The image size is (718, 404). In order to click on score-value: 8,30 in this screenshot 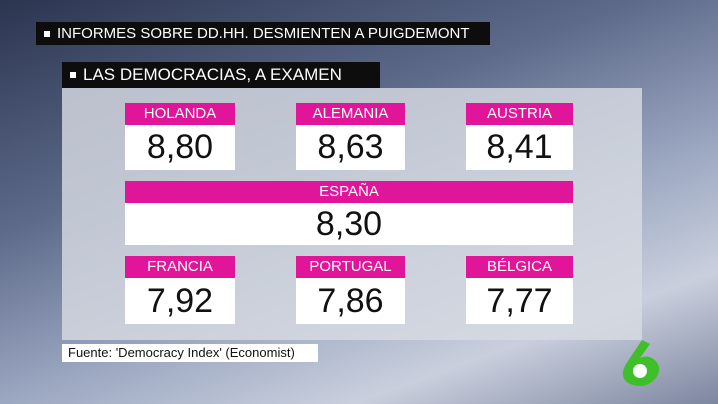, I will do `click(349, 224)`.